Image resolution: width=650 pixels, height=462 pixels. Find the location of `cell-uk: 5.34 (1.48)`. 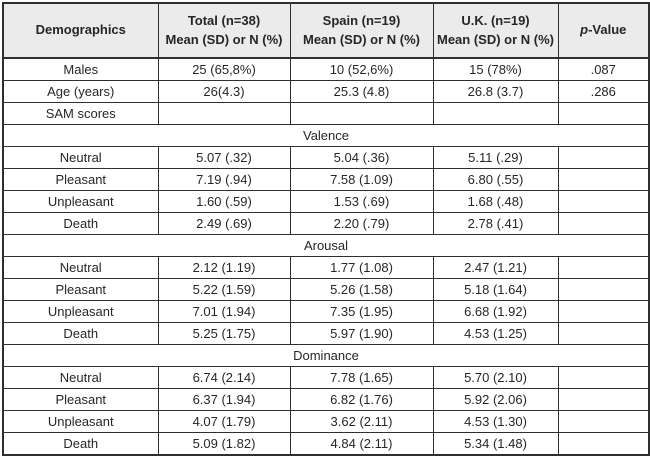

cell-uk: 5.34 (1.48) is located at coordinates (495, 444).